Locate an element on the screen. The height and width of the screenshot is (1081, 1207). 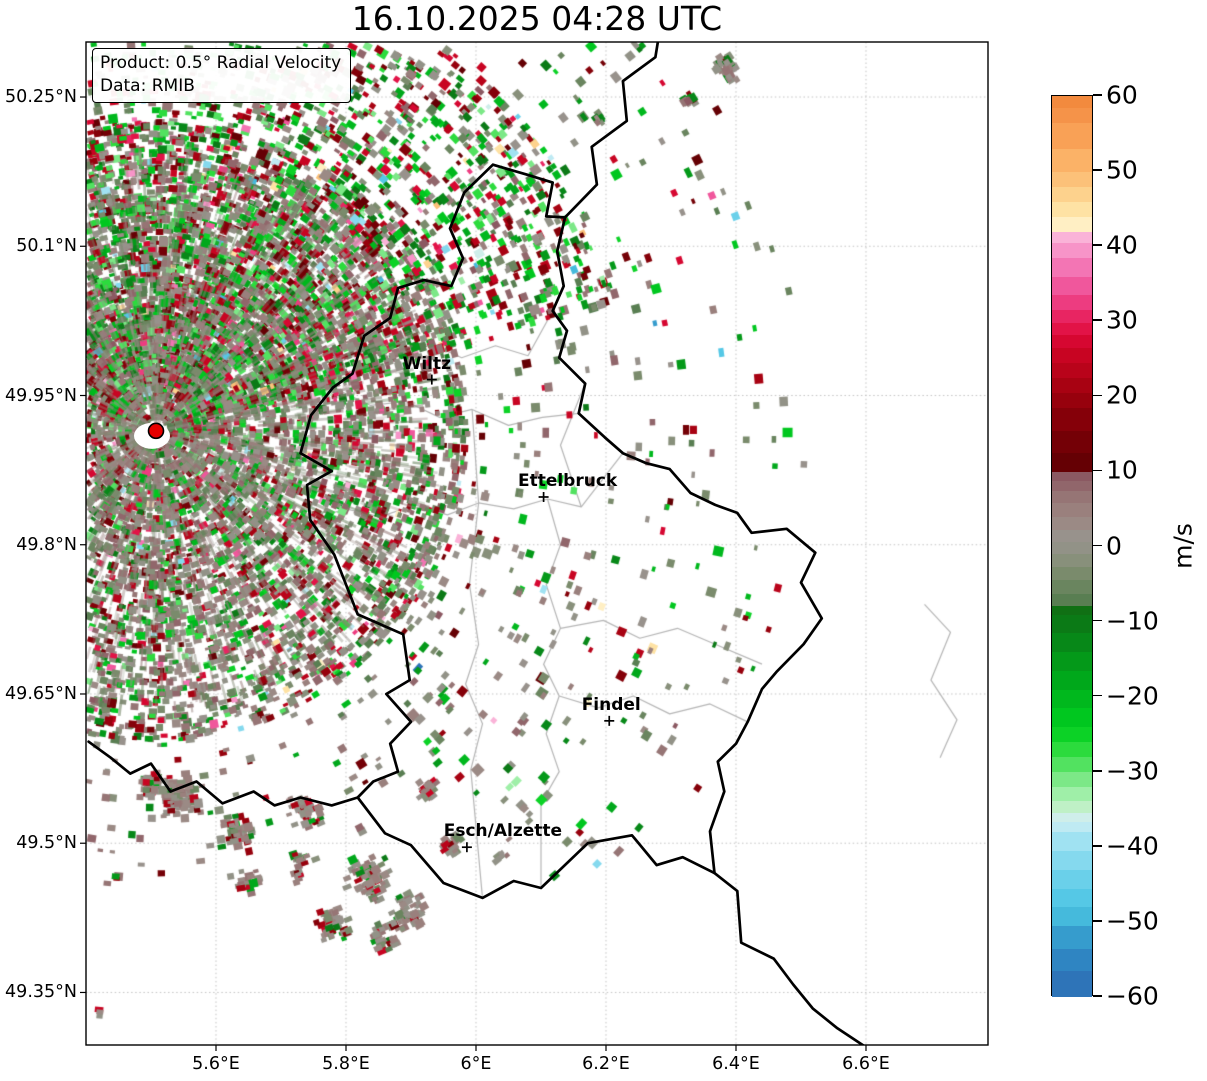
colorbar-tick-label: 10 is located at coordinates (1122, 470).